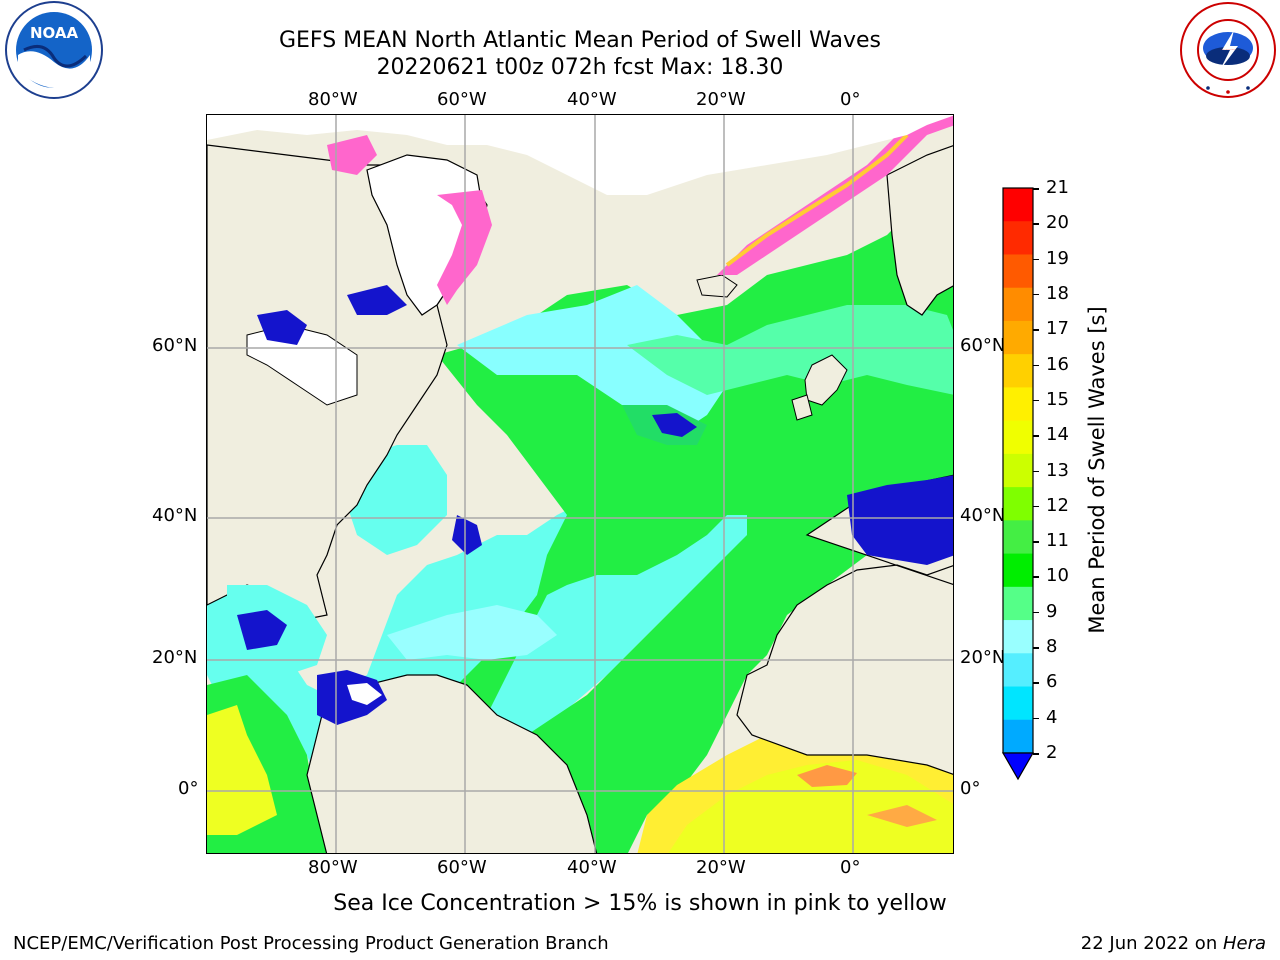 The image size is (1280, 960). I want to click on colorbar-tick-label: 13, so click(1057, 470).